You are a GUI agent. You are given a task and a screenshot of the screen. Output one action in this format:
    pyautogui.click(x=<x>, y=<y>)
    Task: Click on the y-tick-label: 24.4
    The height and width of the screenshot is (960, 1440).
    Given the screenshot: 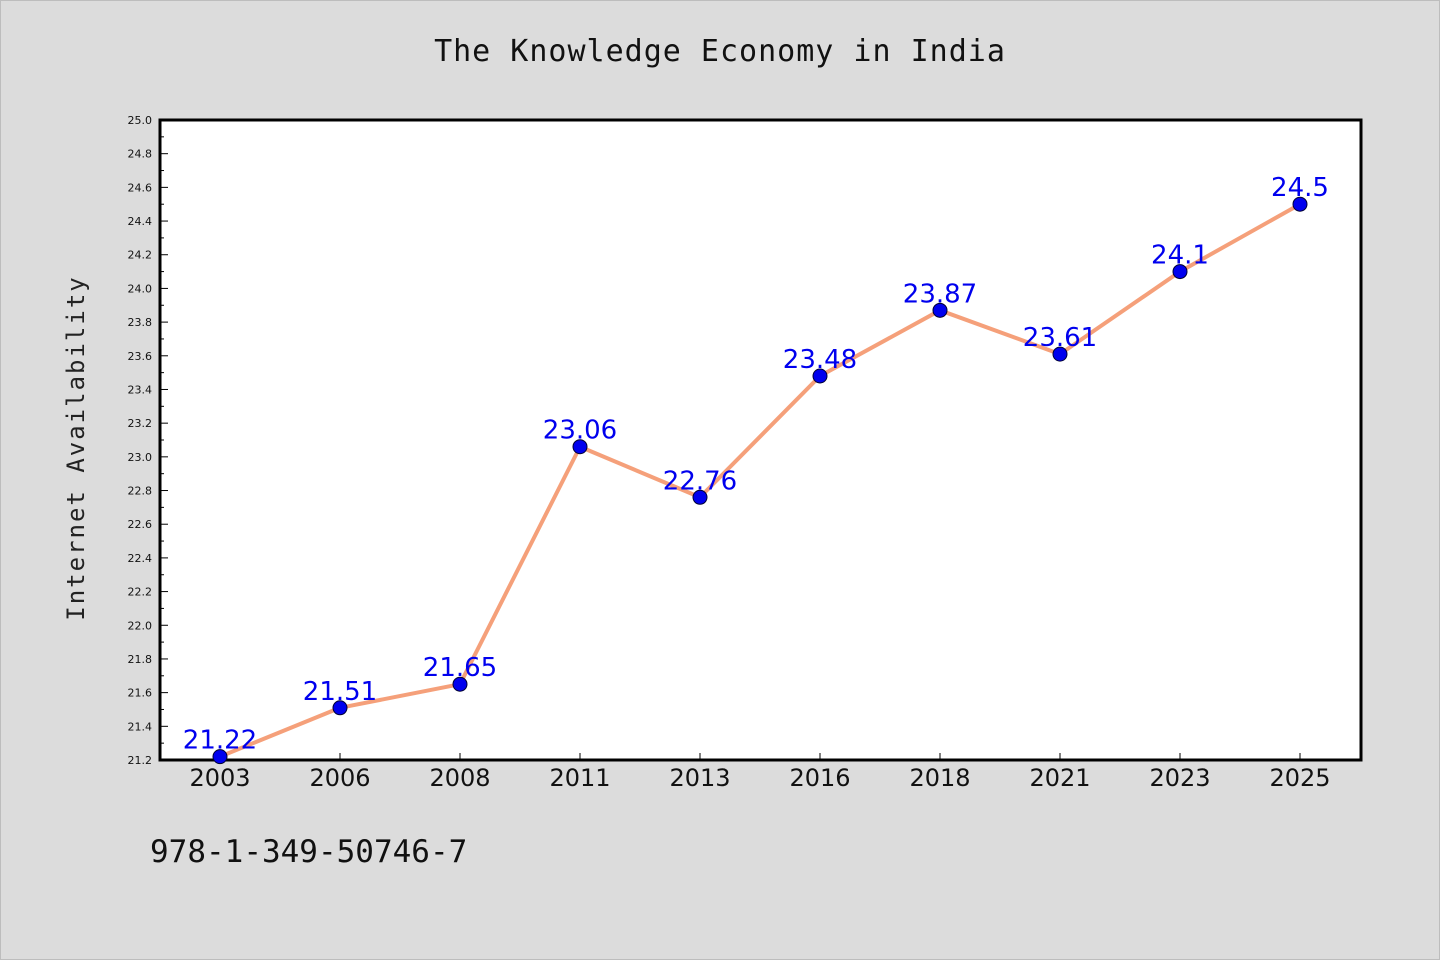 What is the action you would take?
    pyautogui.click(x=140, y=221)
    